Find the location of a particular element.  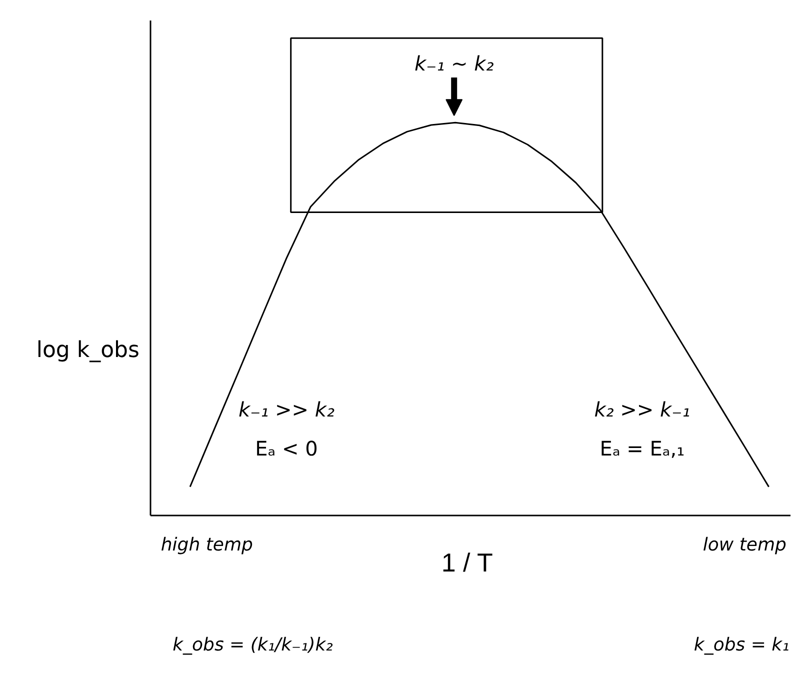

annotation: k₂ >> k₋₁ is located at coordinates (642, 409).